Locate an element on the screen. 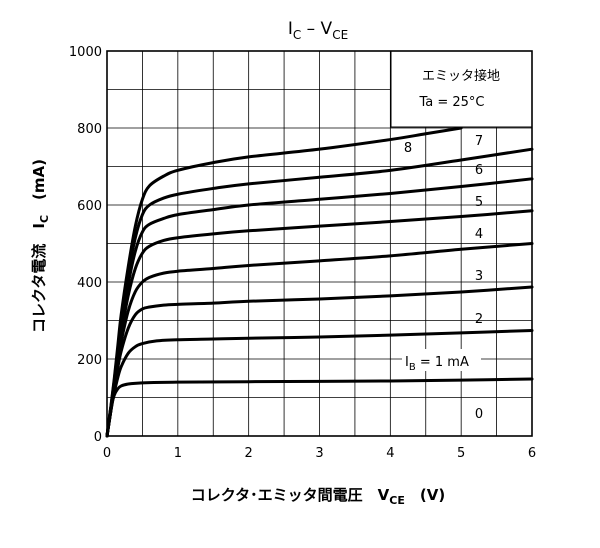  curve-label-4: 4 is located at coordinates (479, 234).